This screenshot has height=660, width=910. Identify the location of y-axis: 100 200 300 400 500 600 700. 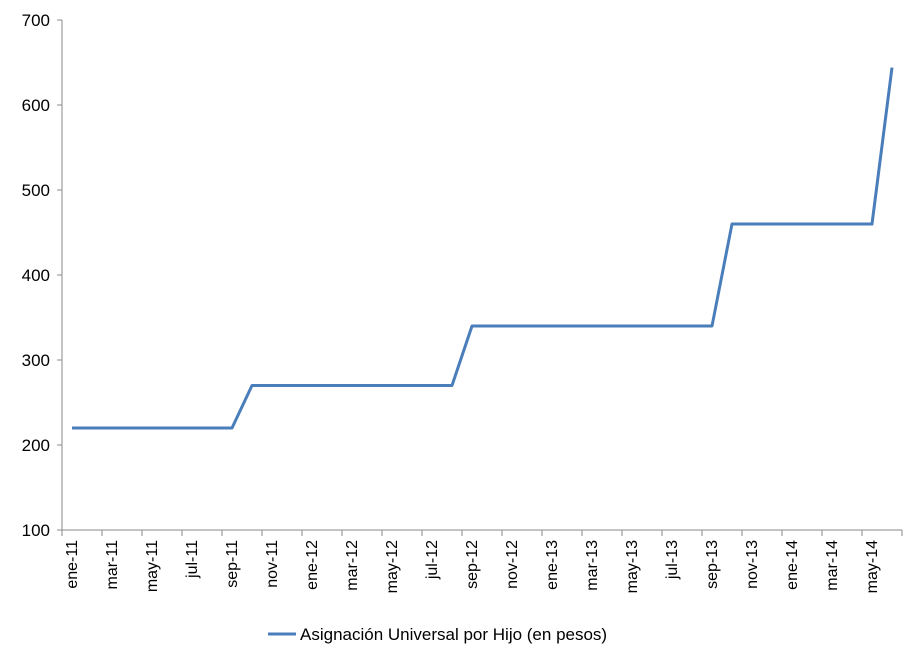
(42, 275).